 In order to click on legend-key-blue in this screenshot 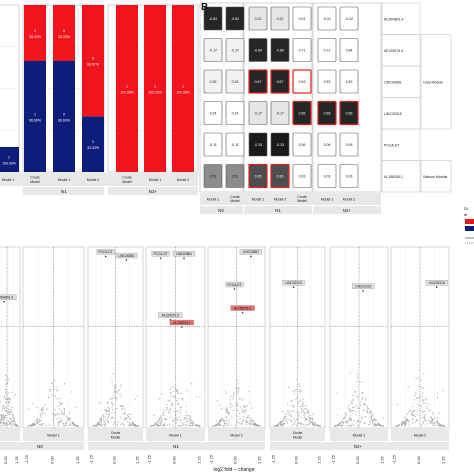, I will do `click(469, 228)`.